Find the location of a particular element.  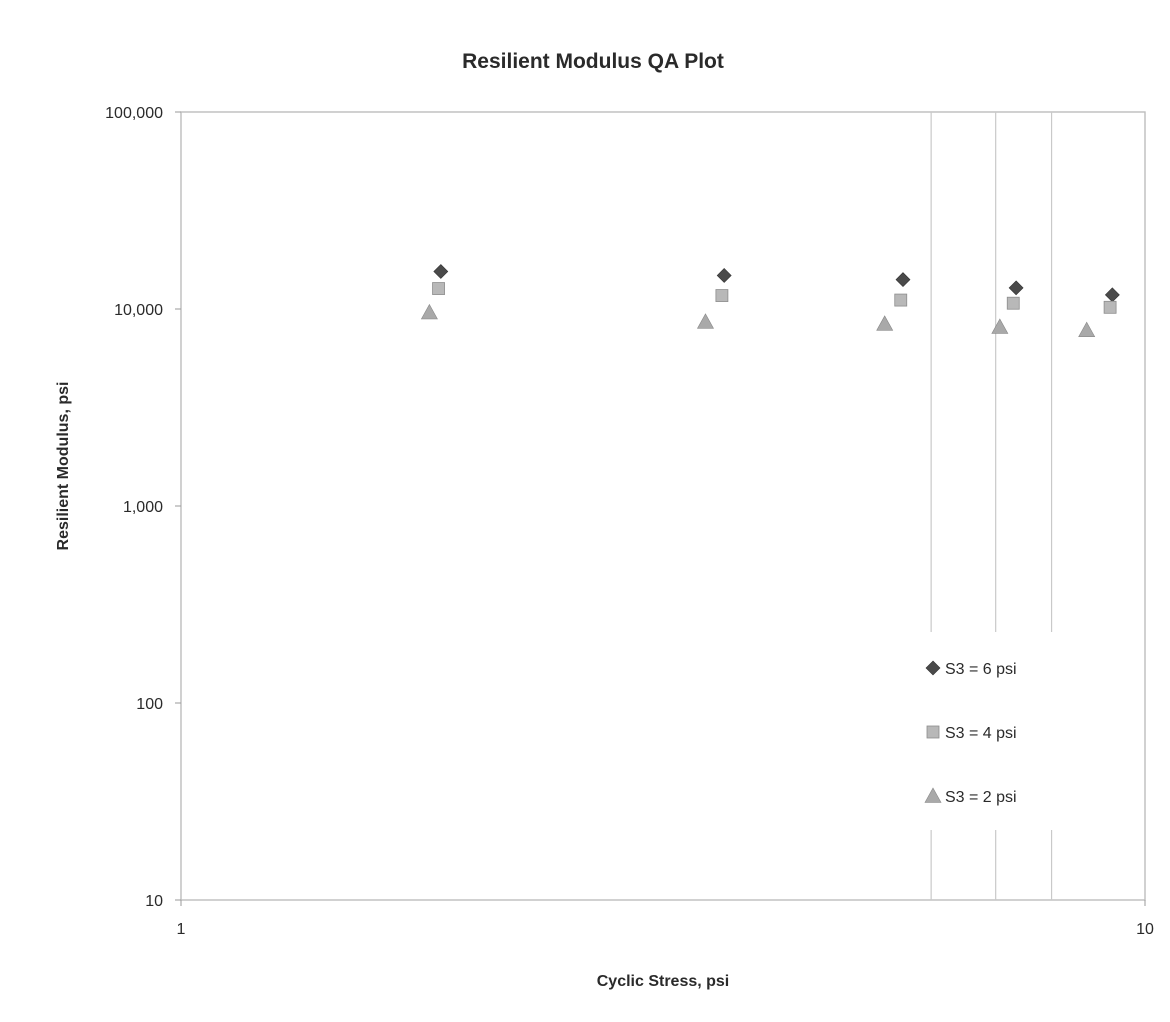

x-tick-label-0: 1 is located at coordinates (181, 929).